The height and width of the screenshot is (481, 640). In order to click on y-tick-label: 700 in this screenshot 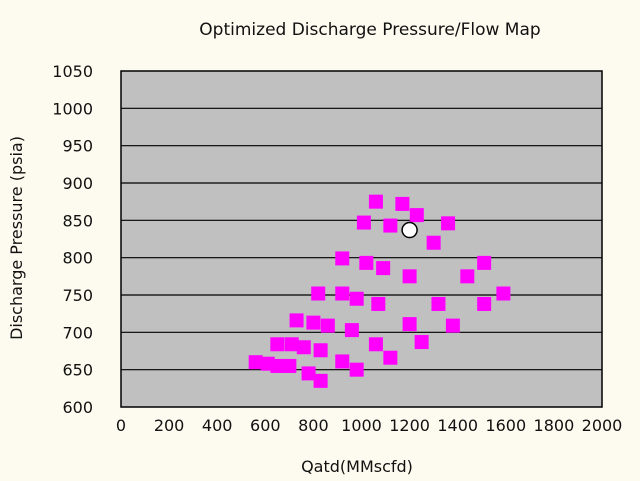, I will do `click(77, 332)`.